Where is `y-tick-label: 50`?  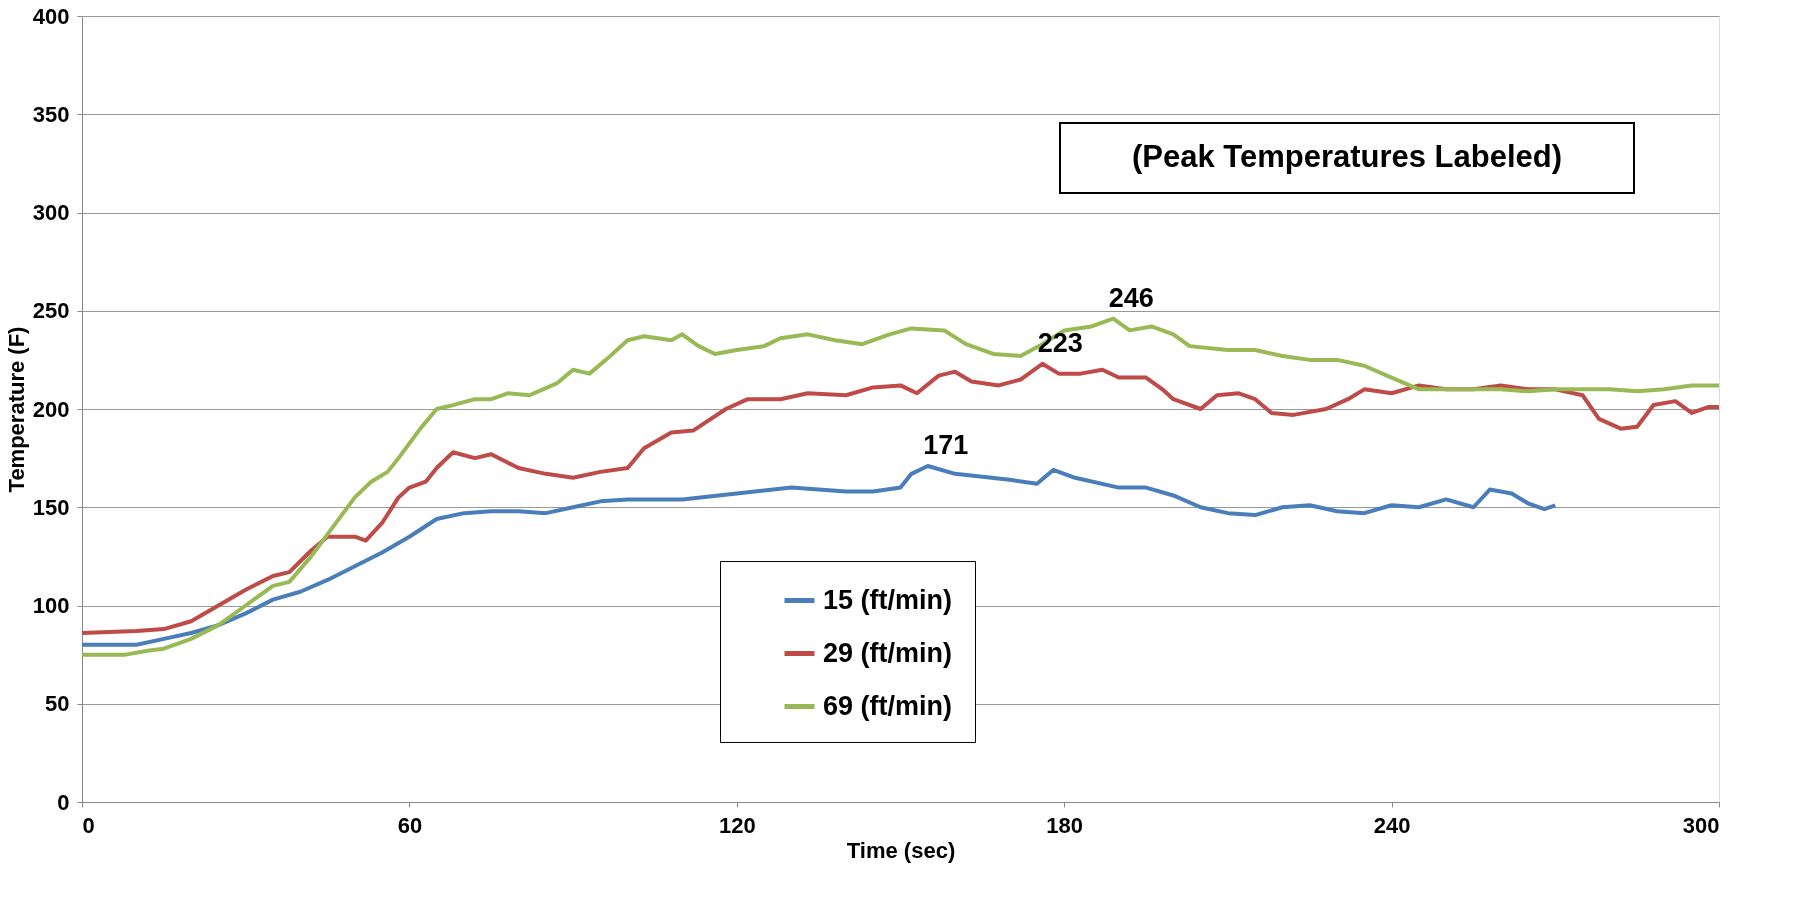 y-tick-label: 50 is located at coordinates (57, 704).